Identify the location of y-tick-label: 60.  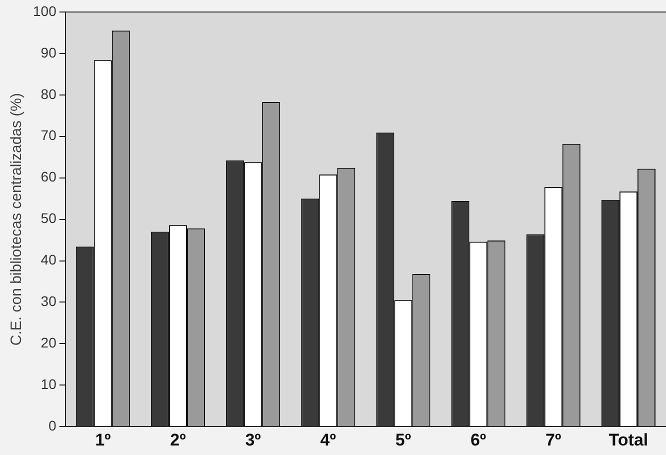
(48, 176).